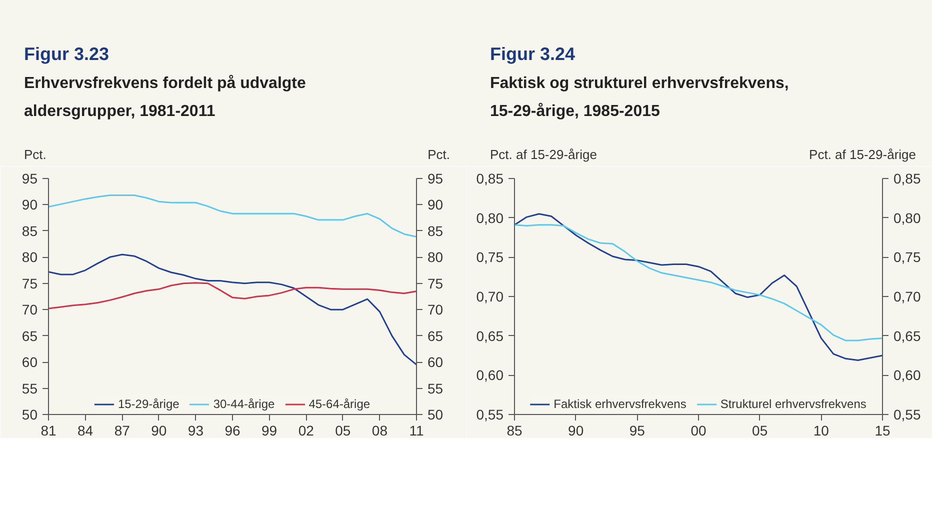 The image size is (933, 506). Describe the element at coordinates (416, 430) in the screenshot. I see `x-tick-label: 11` at that location.